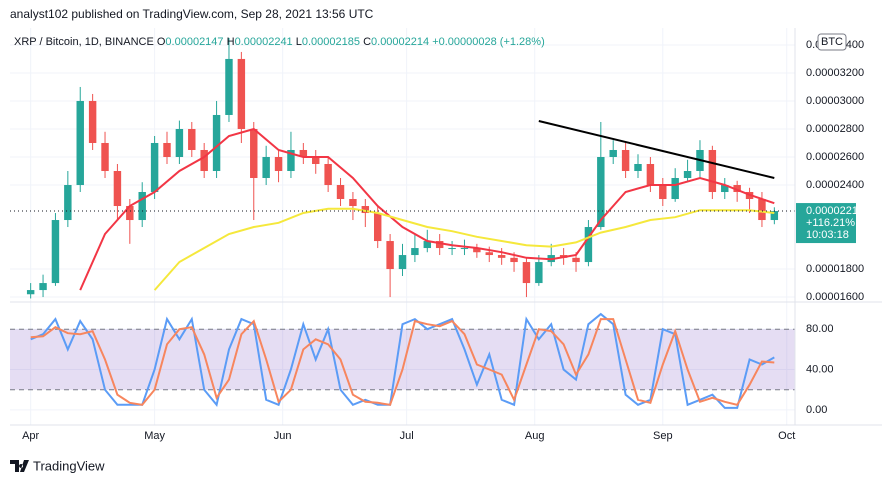 This screenshot has width=882, height=484. I want to click on legend-ohlc-key: O, so click(161, 42).